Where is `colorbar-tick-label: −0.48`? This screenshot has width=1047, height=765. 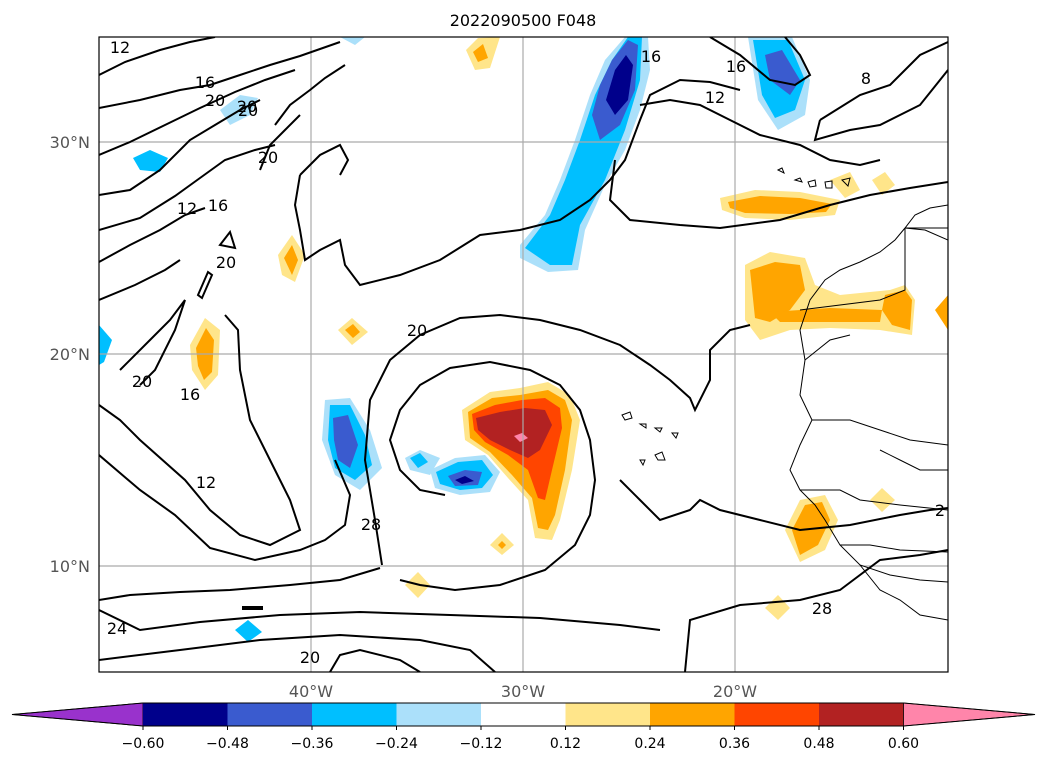 colorbar-tick-label: −0.48 is located at coordinates (227, 744).